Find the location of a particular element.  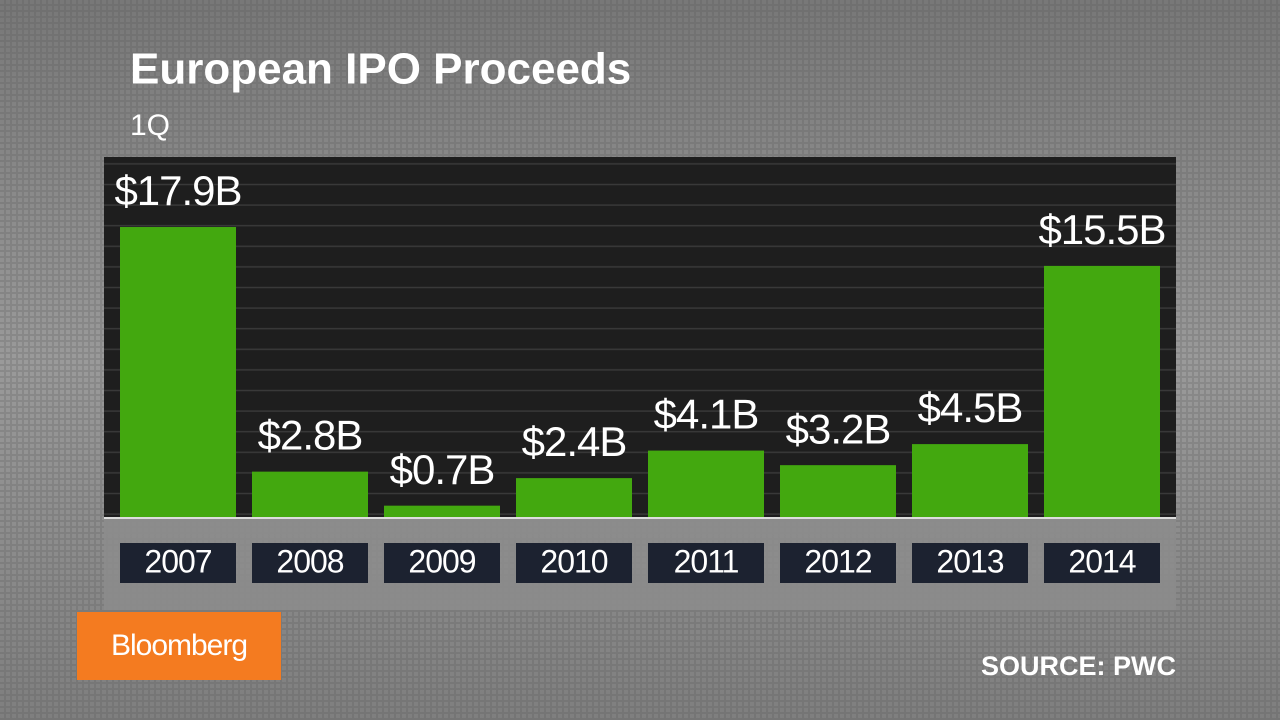

brand-logo: Bloomberg is located at coordinates (179, 645).